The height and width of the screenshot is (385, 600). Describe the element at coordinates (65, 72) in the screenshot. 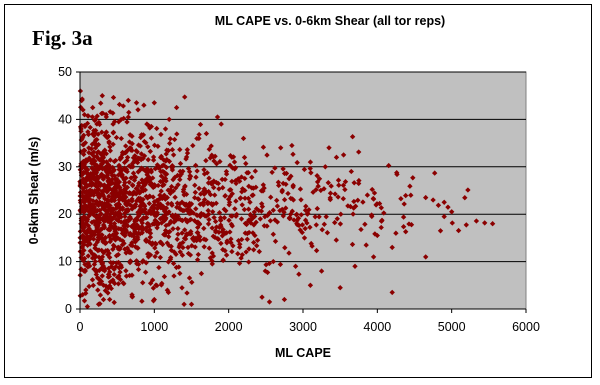

I see `y-tick-label: 50` at that location.